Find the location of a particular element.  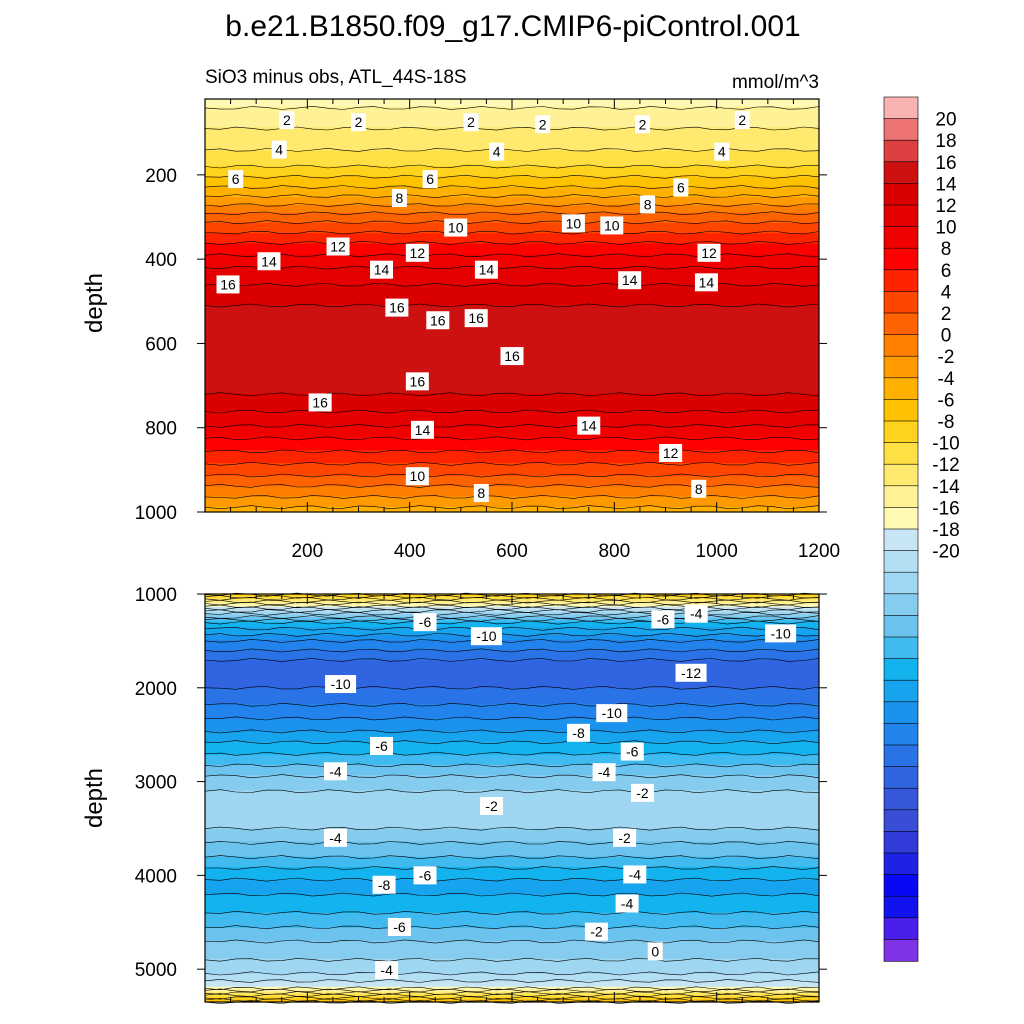

contour-label: -2 is located at coordinates (596, 931).